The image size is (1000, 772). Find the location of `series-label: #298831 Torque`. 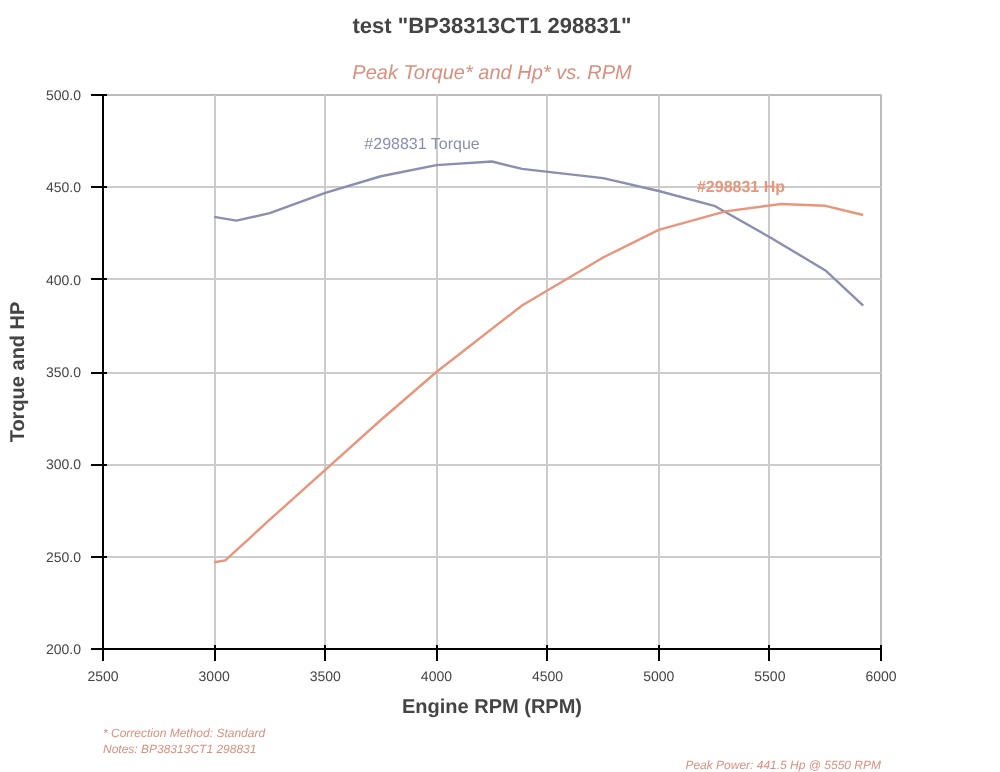

series-label: #298831 Torque is located at coordinates (422, 144).